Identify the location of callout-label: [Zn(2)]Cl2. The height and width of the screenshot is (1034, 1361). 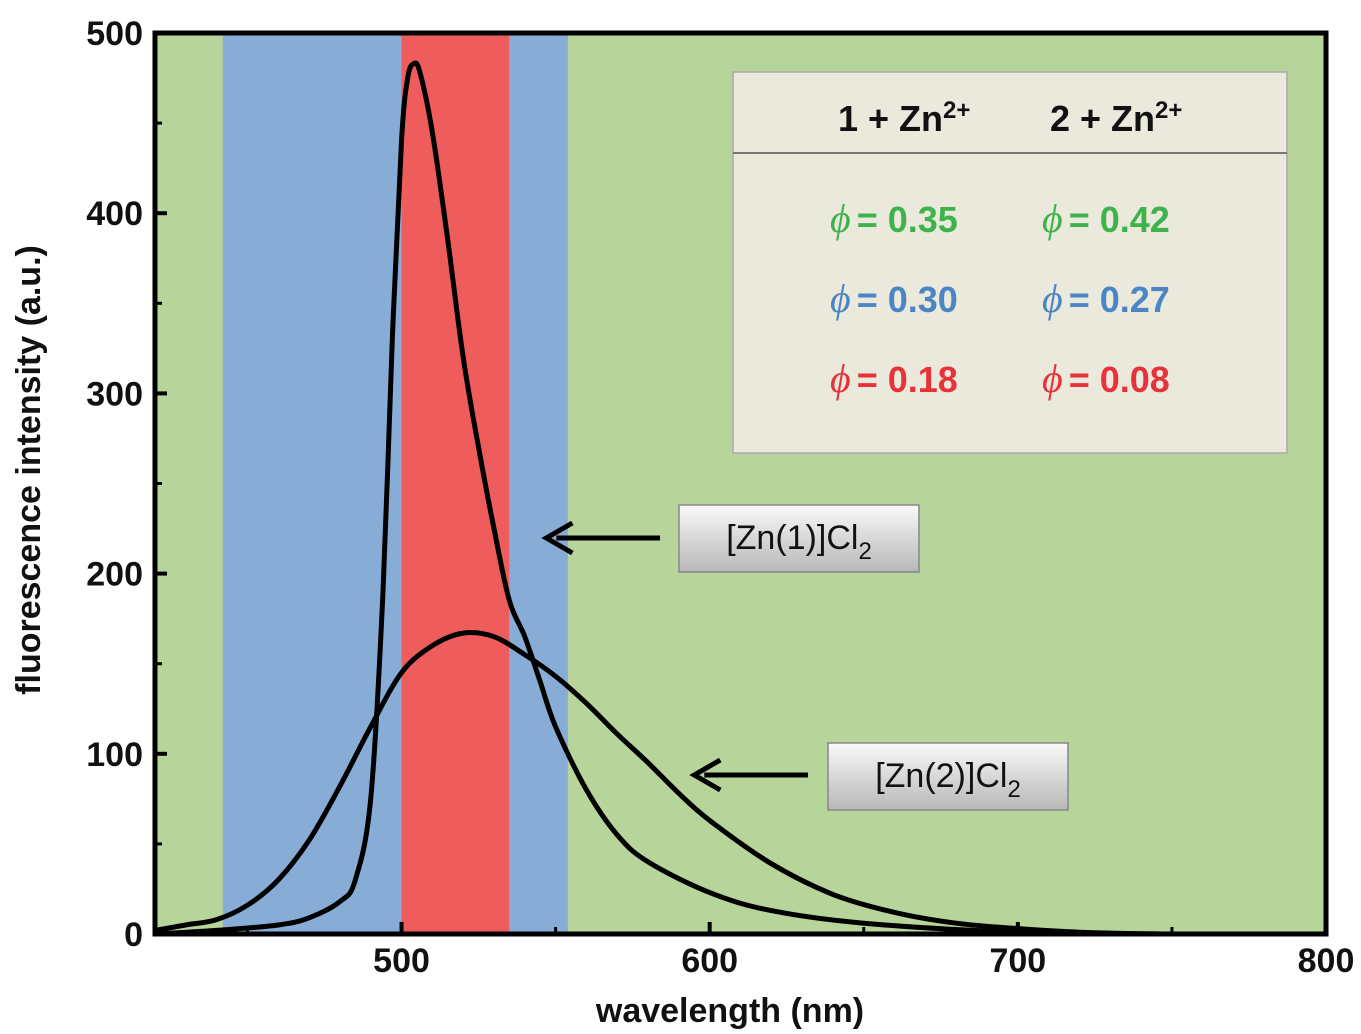
(948, 780).